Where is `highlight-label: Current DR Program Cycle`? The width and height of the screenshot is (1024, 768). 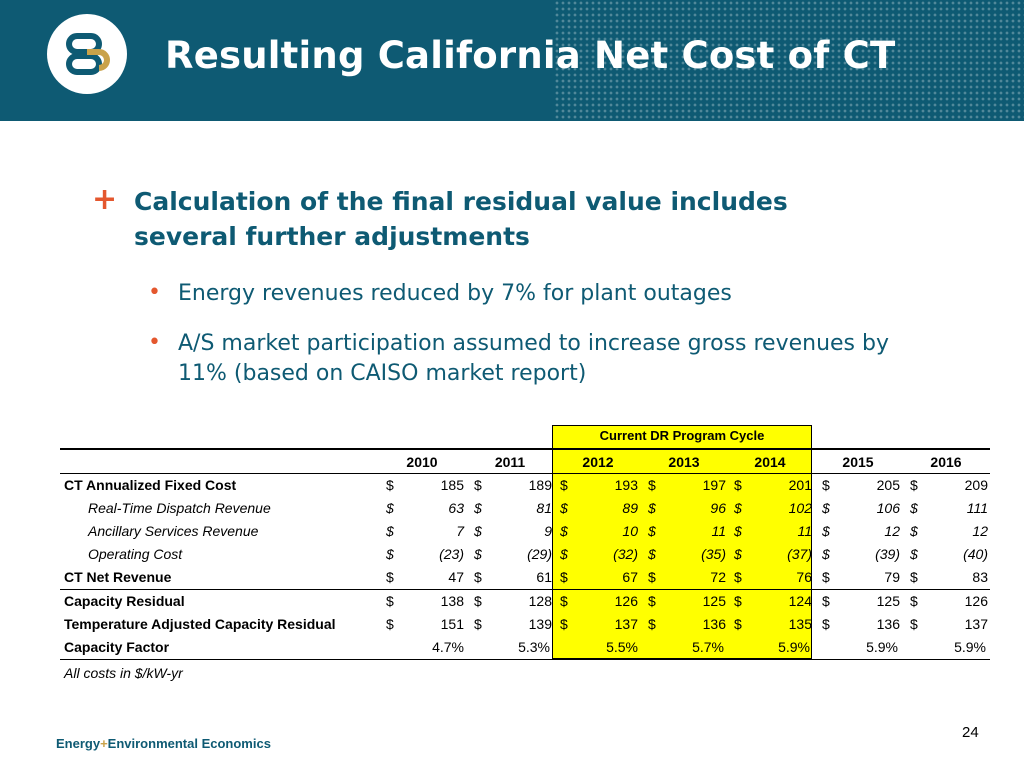
highlight-label: Current DR Program Cycle is located at coordinates (682, 435).